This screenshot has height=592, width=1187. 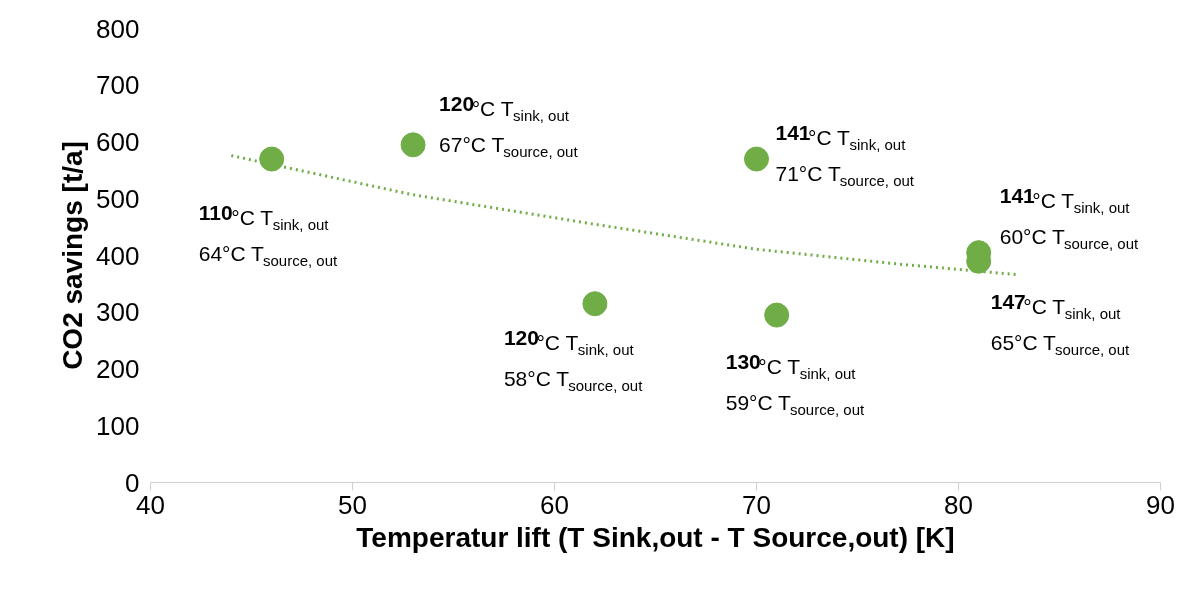 What do you see at coordinates (958, 504) in the screenshot?
I see `x-tick-label: 80` at bounding box center [958, 504].